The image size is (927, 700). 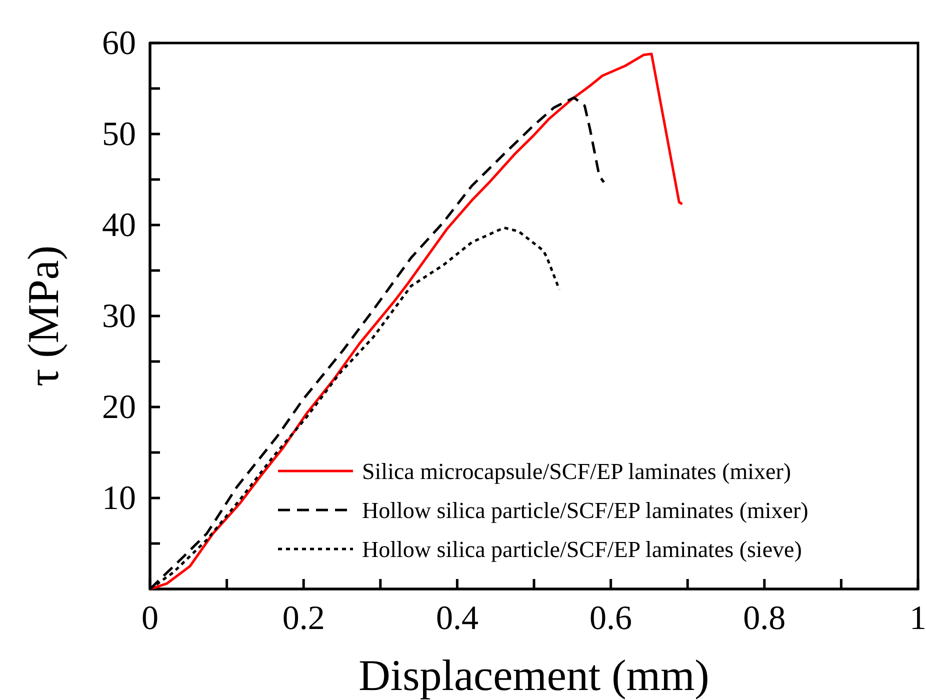 What do you see at coordinates (119, 407) in the screenshot?
I see `y-tick-label: 20` at bounding box center [119, 407].